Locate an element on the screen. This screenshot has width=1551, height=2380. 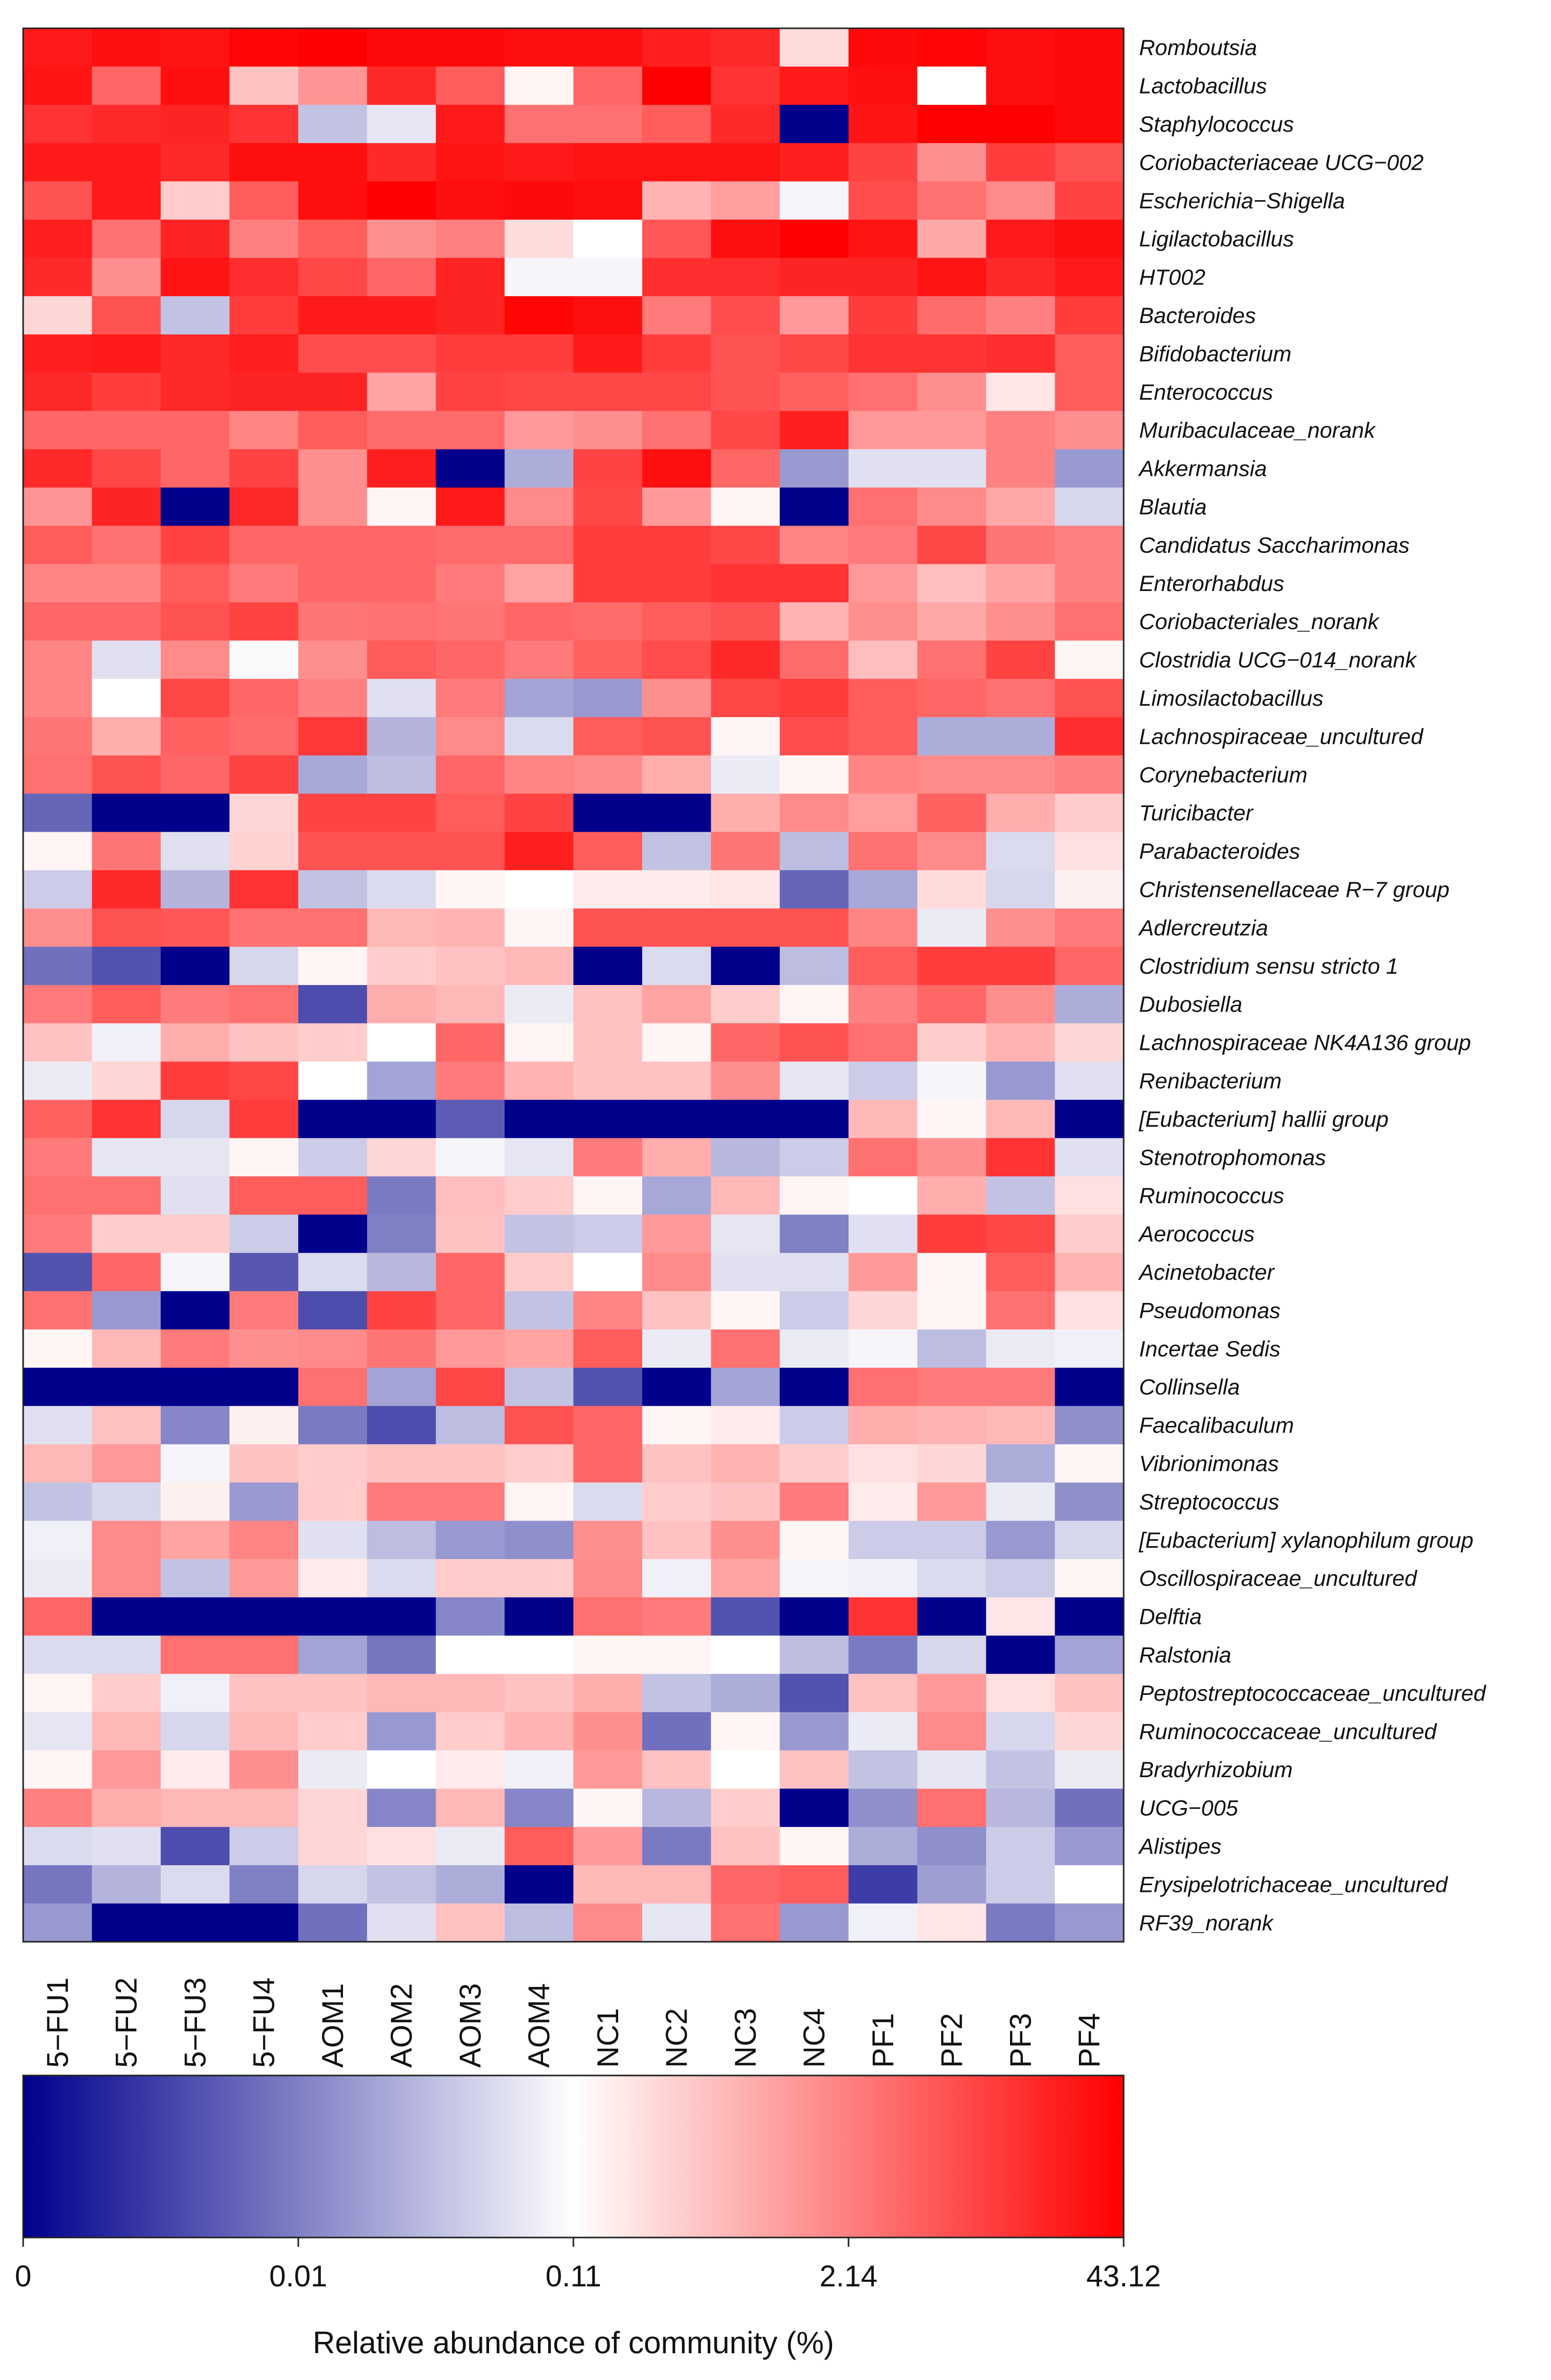
row-label: Limosilactobacillus is located at coordinates (1231, 698).